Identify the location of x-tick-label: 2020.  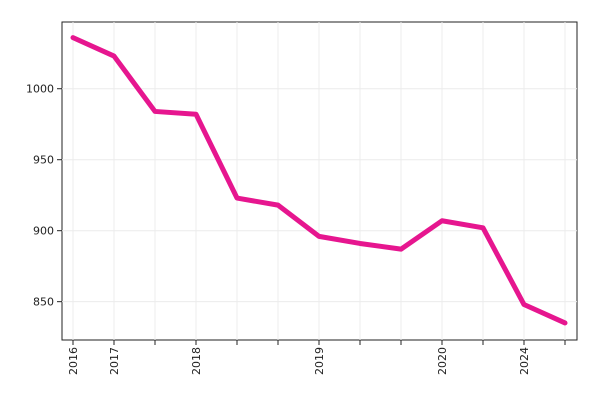
(442, 361).